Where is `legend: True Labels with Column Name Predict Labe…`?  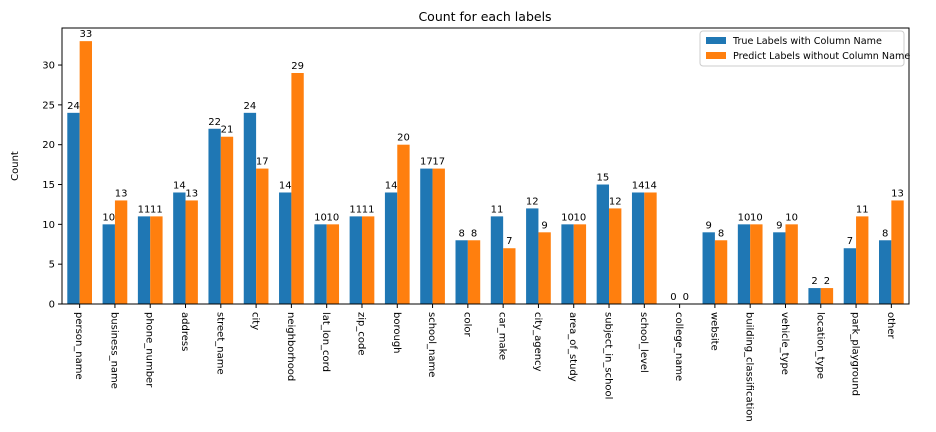 legend: True Labels with Column Name Predict Labe… is located at coordinates (804, 48).